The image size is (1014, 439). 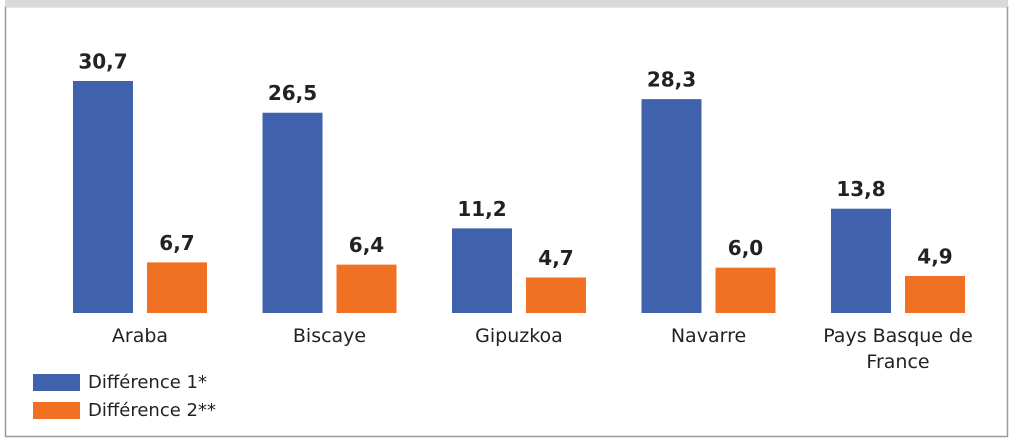 I want to click on legend-label: Différence 2**, so click(x=152, y=410).